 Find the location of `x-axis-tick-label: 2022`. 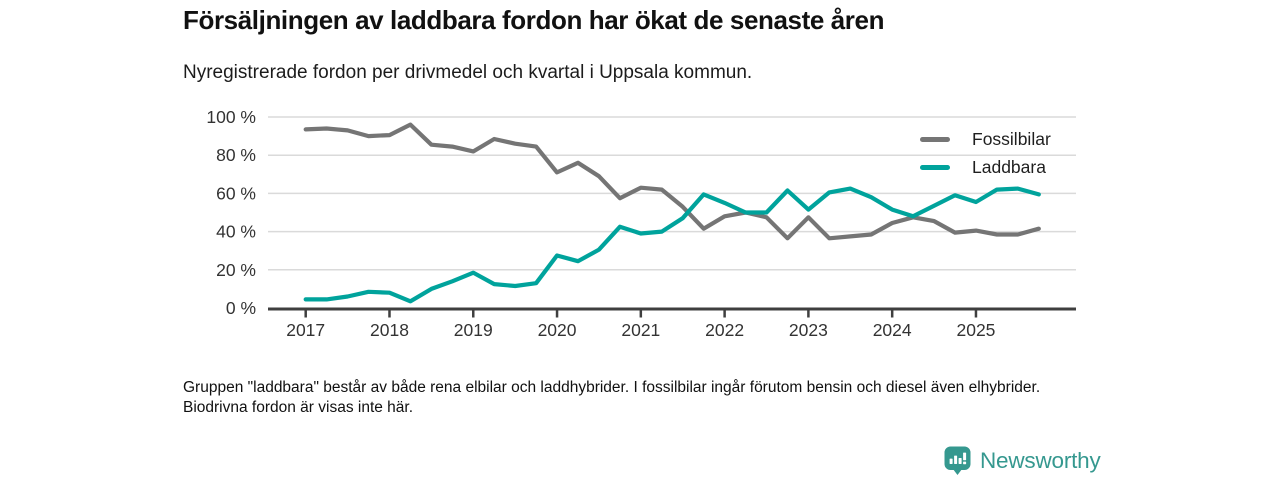

x-axis-tick-label: 2022 is located at coordinates (724, 330).